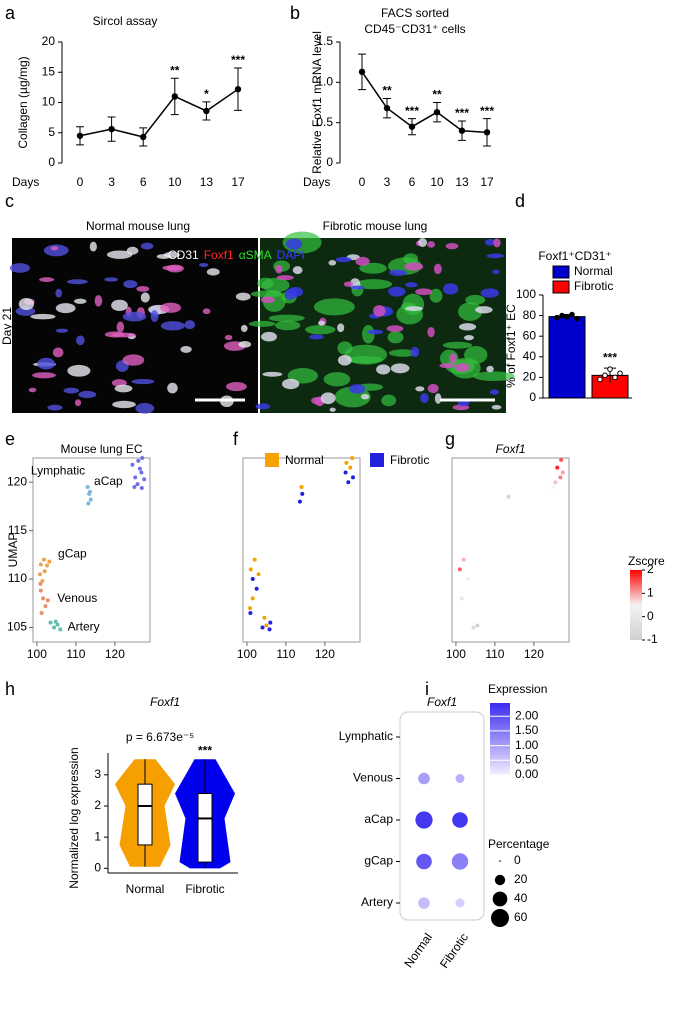 The width and height of the screenshot is (685, 1009). I want to click on row-label: Lymphatic, so click(366, 736).